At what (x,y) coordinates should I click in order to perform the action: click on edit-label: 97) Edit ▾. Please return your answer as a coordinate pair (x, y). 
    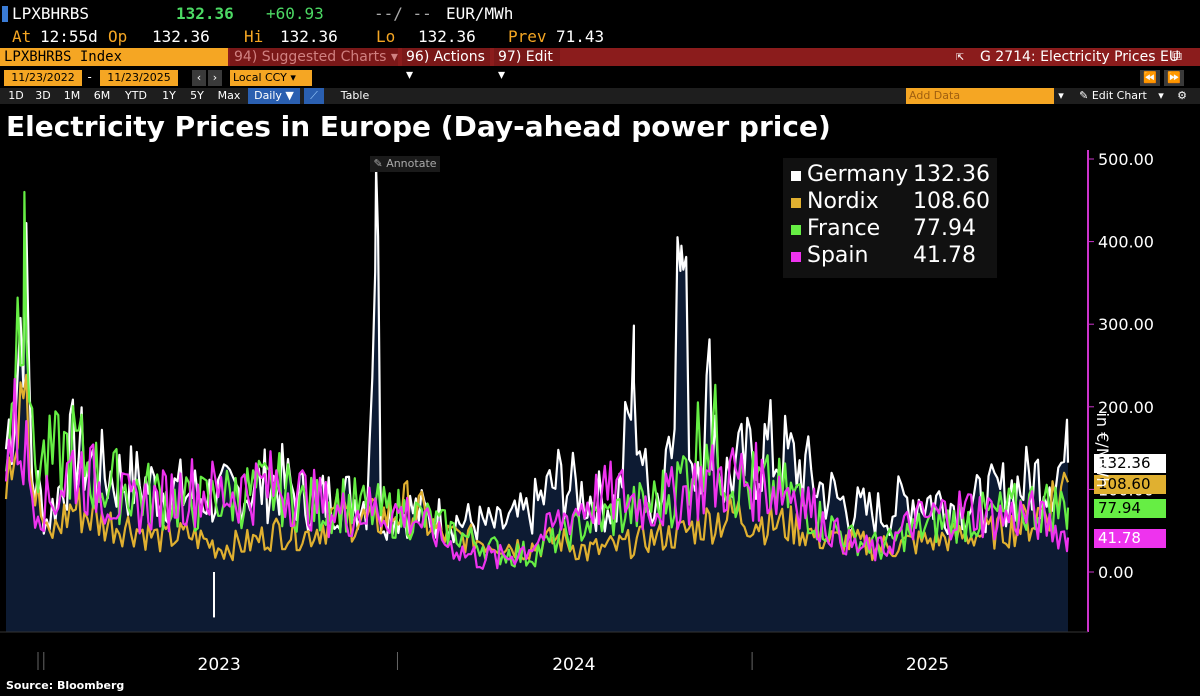
    Looking at the image, I should click on (525, 66).